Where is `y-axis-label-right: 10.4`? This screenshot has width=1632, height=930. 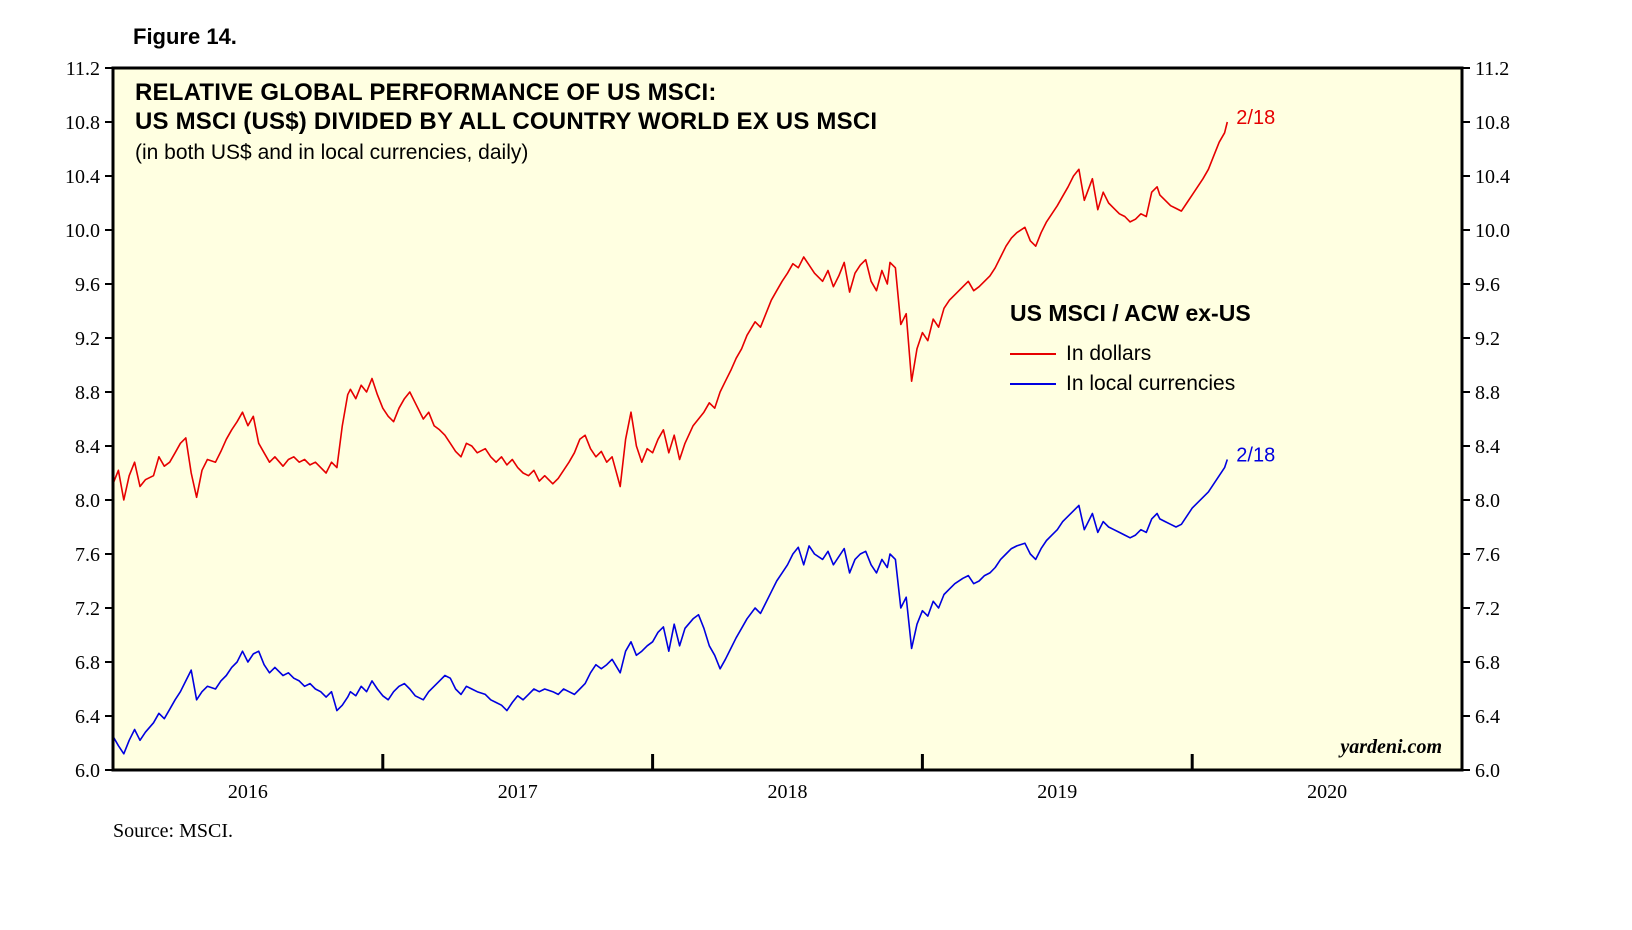 y-axis-label-right: 10.4 is located at coordinates (1492, 177).